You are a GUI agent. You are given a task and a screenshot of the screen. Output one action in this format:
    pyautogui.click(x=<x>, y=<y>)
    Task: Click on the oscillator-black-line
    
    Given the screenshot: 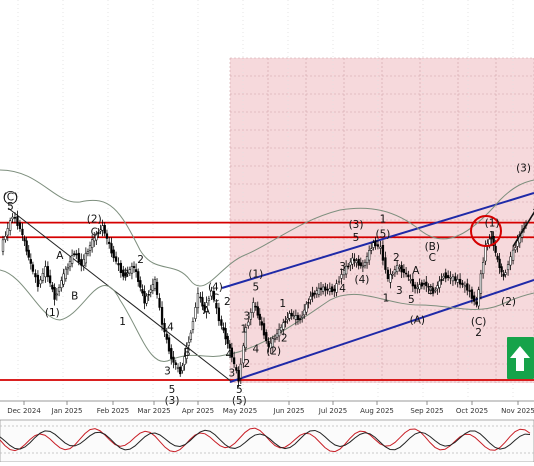 What is the action you would take?
    pyautogui.click(x=265, y=440)
    